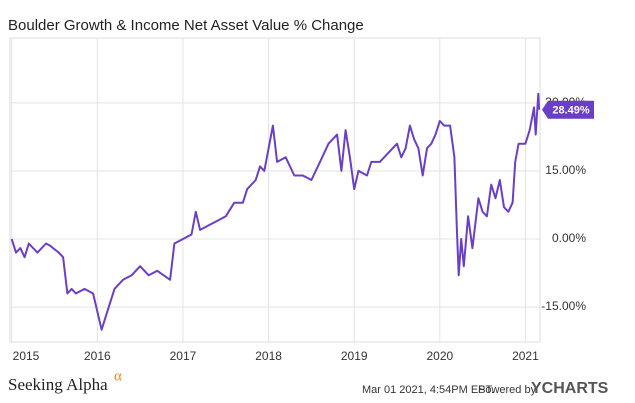 The height and width of the screenshot is (403, 635). I want to click on y-tick-label: -15.00%, so click(563, 306).